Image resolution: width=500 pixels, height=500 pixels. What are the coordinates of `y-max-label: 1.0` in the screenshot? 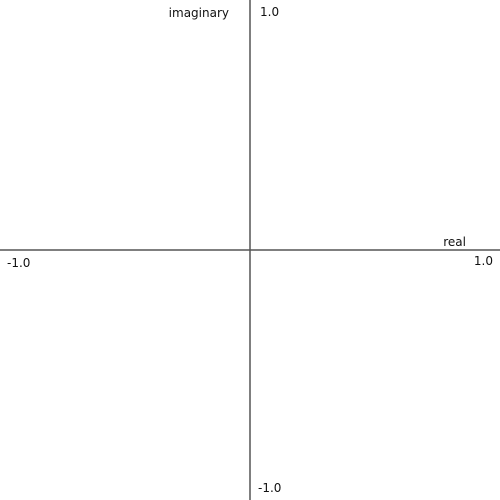 It's located at (269, 12).